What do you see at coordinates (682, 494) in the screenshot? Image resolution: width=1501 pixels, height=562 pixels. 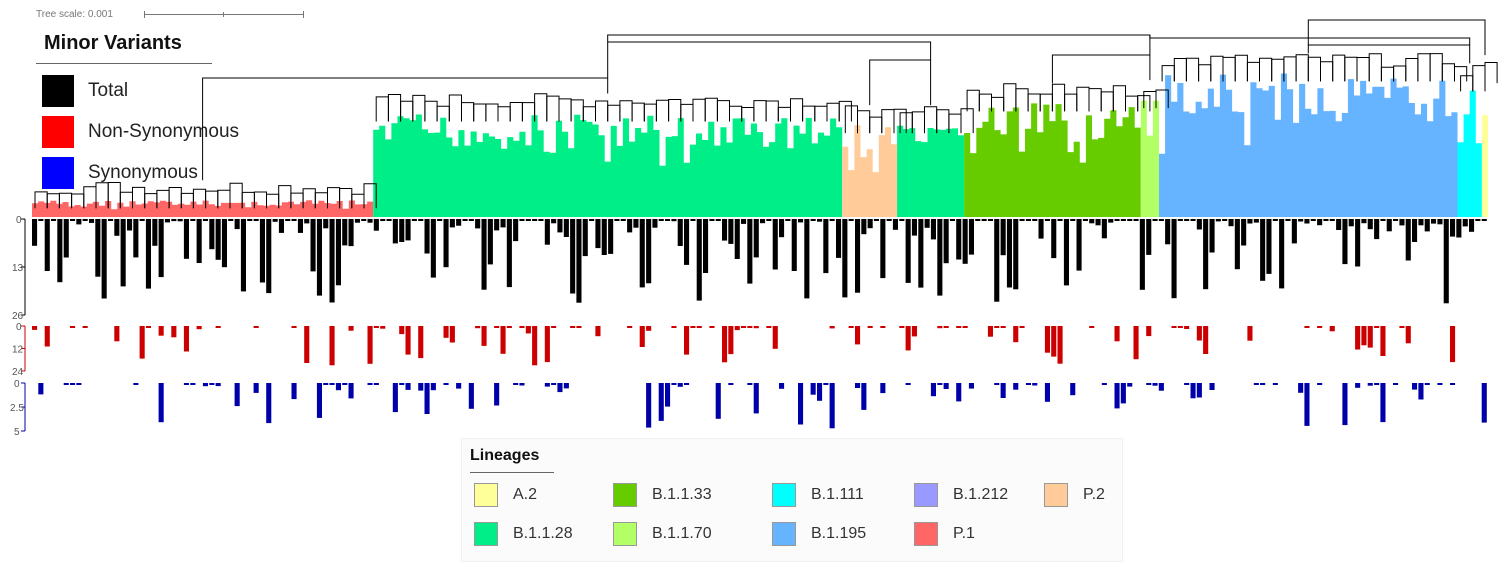 I see `lineage-label-b1133: B.1.1.33` at bounding box center [682, 494].